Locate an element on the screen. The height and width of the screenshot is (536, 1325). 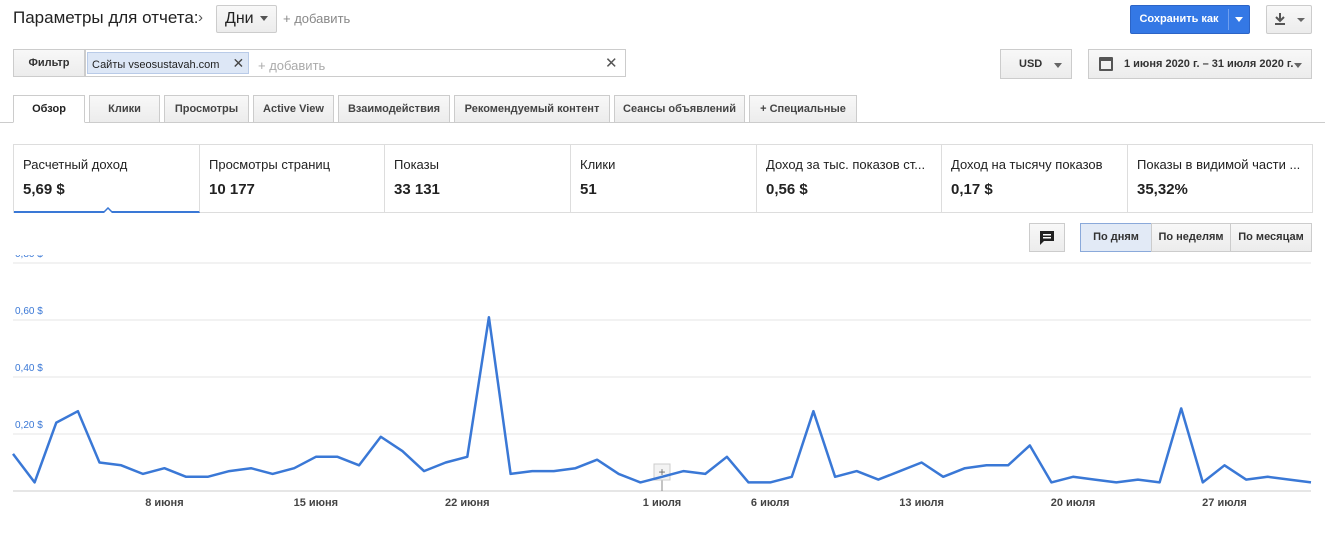
save-as-label: Сохранить как is located at coordinates (1179, 19).